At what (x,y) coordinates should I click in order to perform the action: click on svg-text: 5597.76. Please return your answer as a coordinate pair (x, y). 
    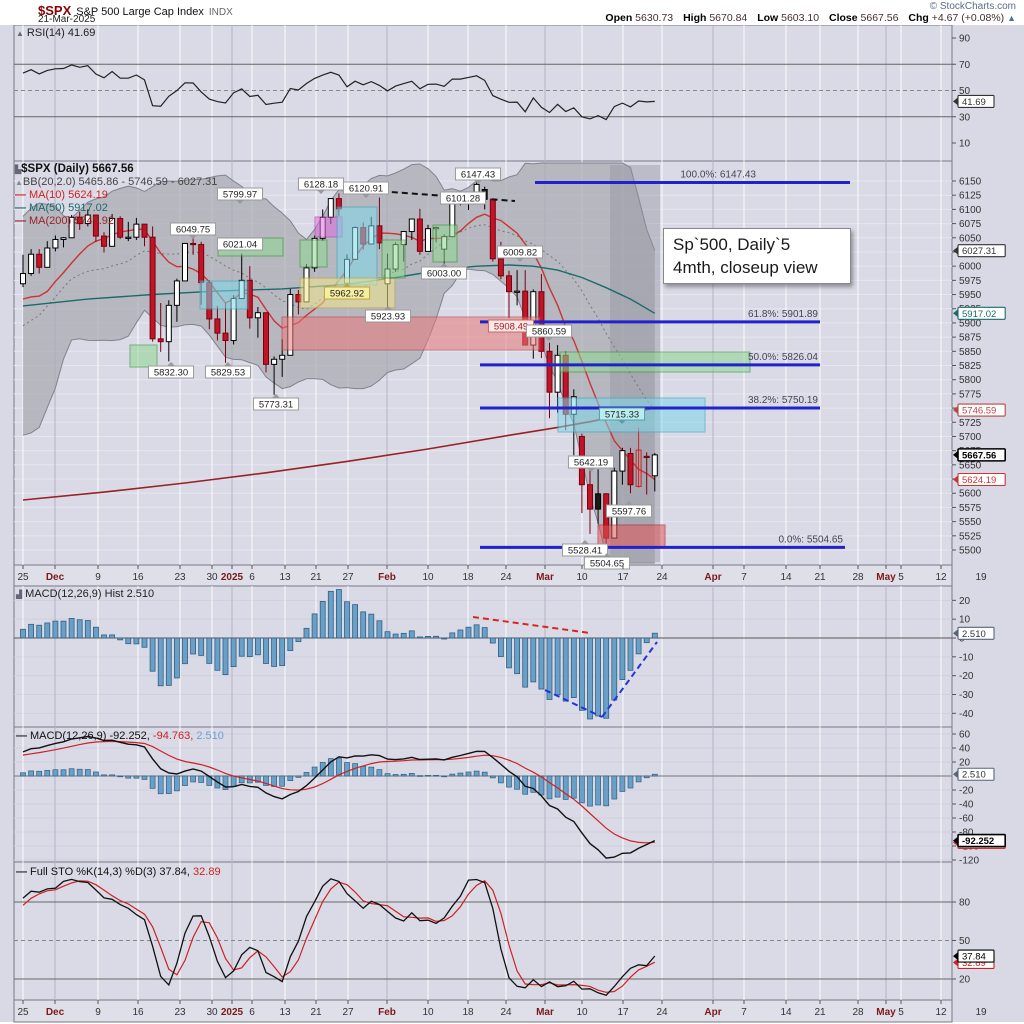
    Looking at the image, I should click on (629, 512).